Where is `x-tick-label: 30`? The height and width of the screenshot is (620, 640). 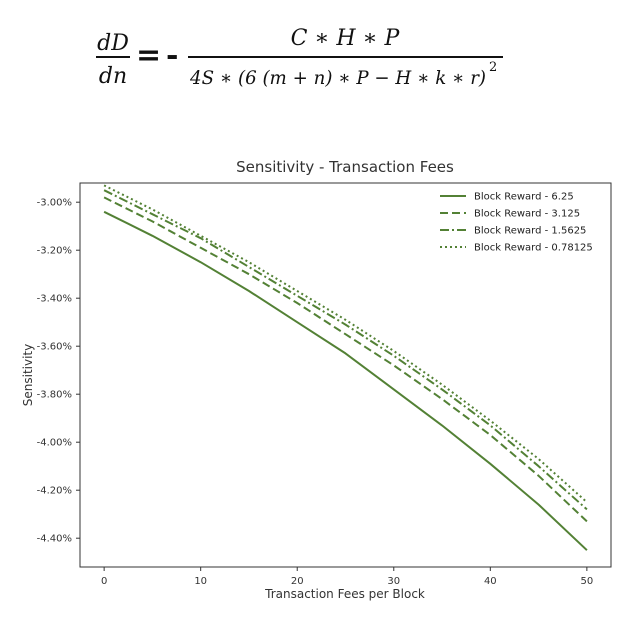
x-tick-label: 30 is located at coordinates (393, 581).